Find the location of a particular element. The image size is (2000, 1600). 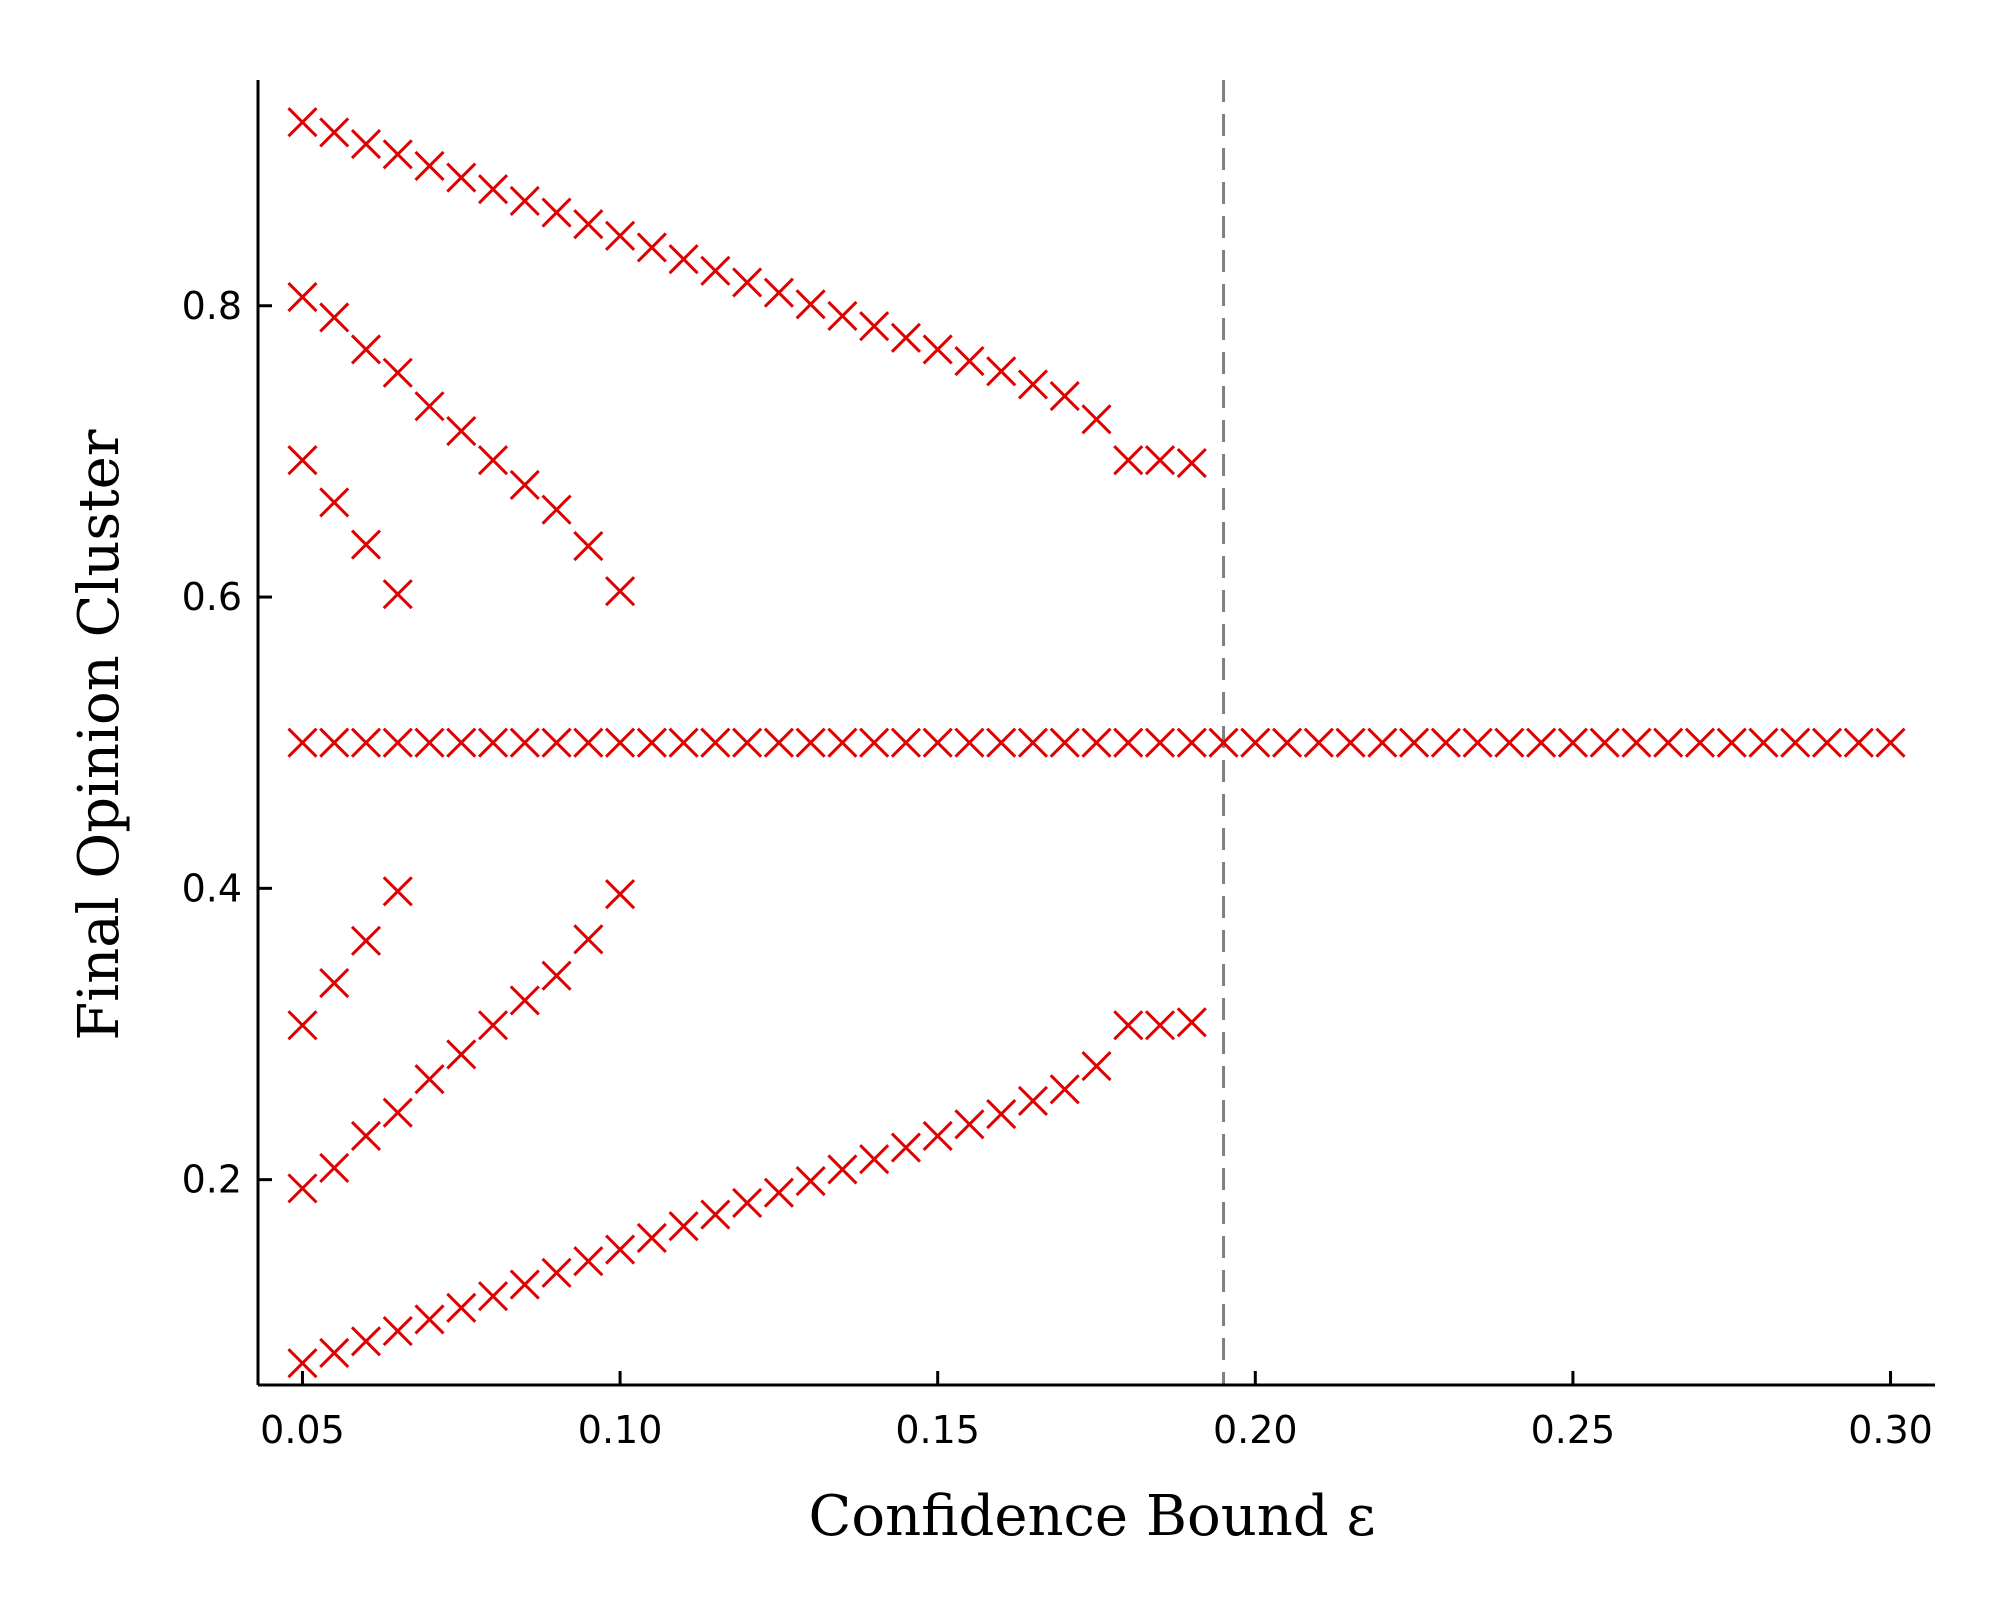

y-tick-label: 0.6 is located at coordinates (212, 597).